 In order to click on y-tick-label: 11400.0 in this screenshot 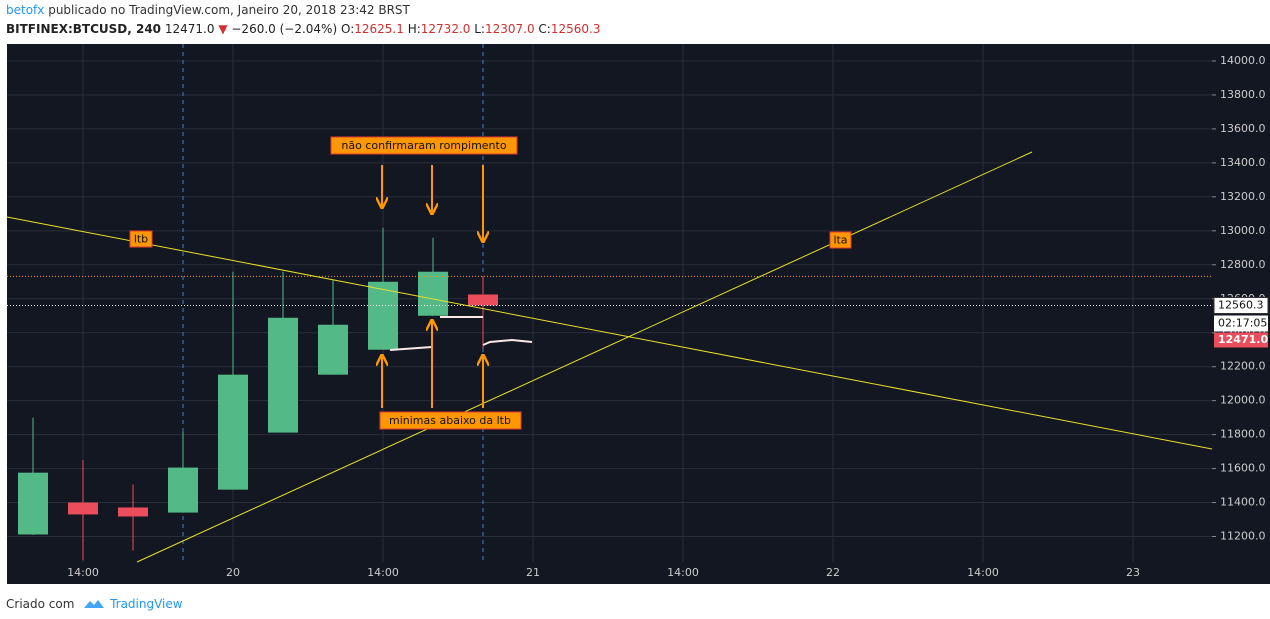, I will do `click(1243, 502)`.